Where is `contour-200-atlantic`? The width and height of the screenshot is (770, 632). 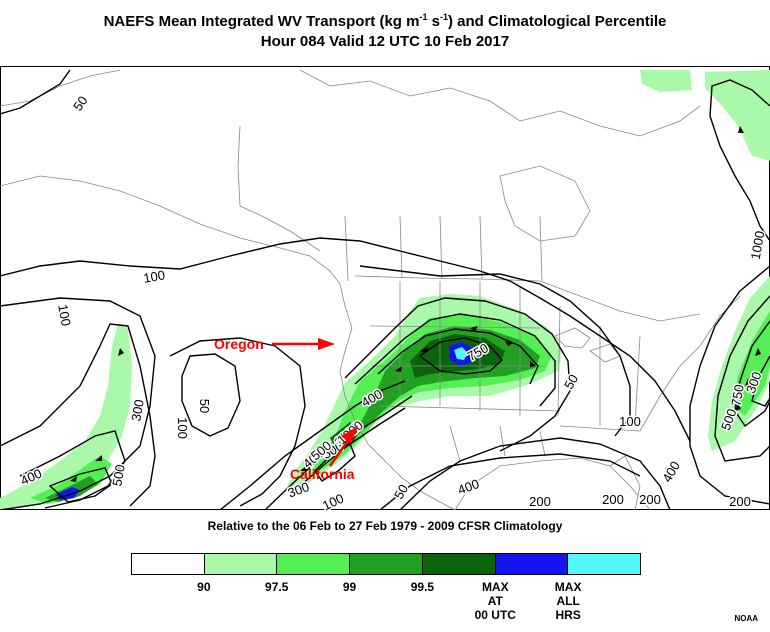 contour-200-atlantic is located at coordinates (729, 385).